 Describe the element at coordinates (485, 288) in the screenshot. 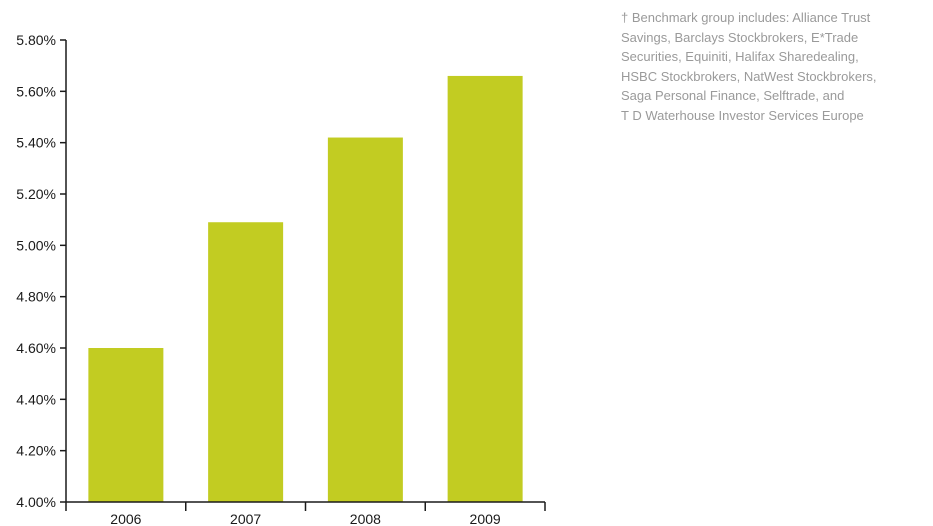

I see `bar-2009` at that location.